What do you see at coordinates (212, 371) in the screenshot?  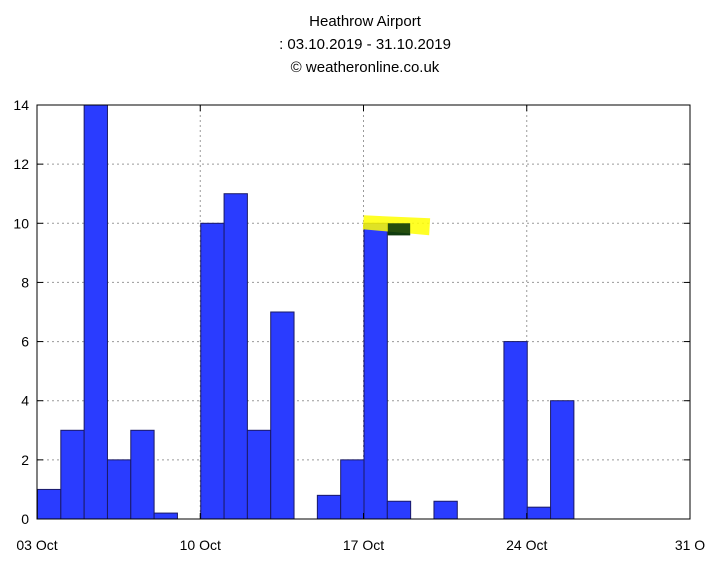 I see `bar-10-oct` at bounding box center [212, 371].